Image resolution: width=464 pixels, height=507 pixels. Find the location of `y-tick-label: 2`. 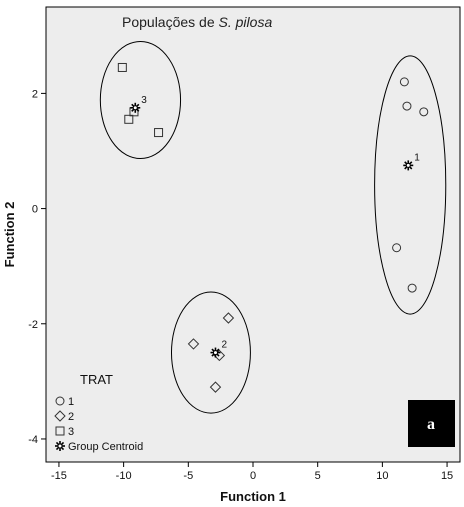

y-tick-label: 2 is located at coordinates (35, 94).